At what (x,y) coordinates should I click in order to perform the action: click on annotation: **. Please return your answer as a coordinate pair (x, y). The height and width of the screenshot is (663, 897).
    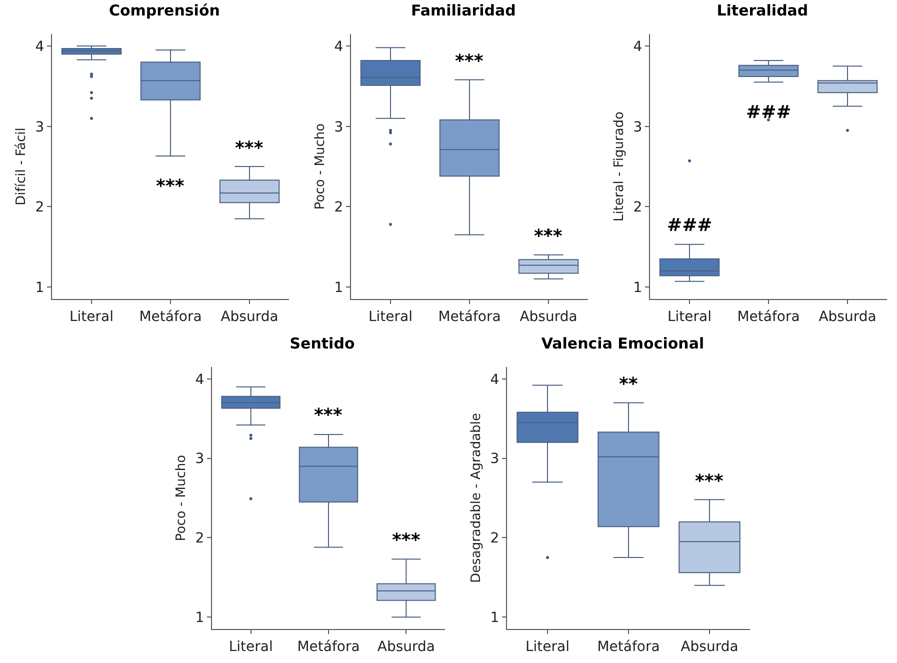
    Looking at the image, I should click on (628, 384).